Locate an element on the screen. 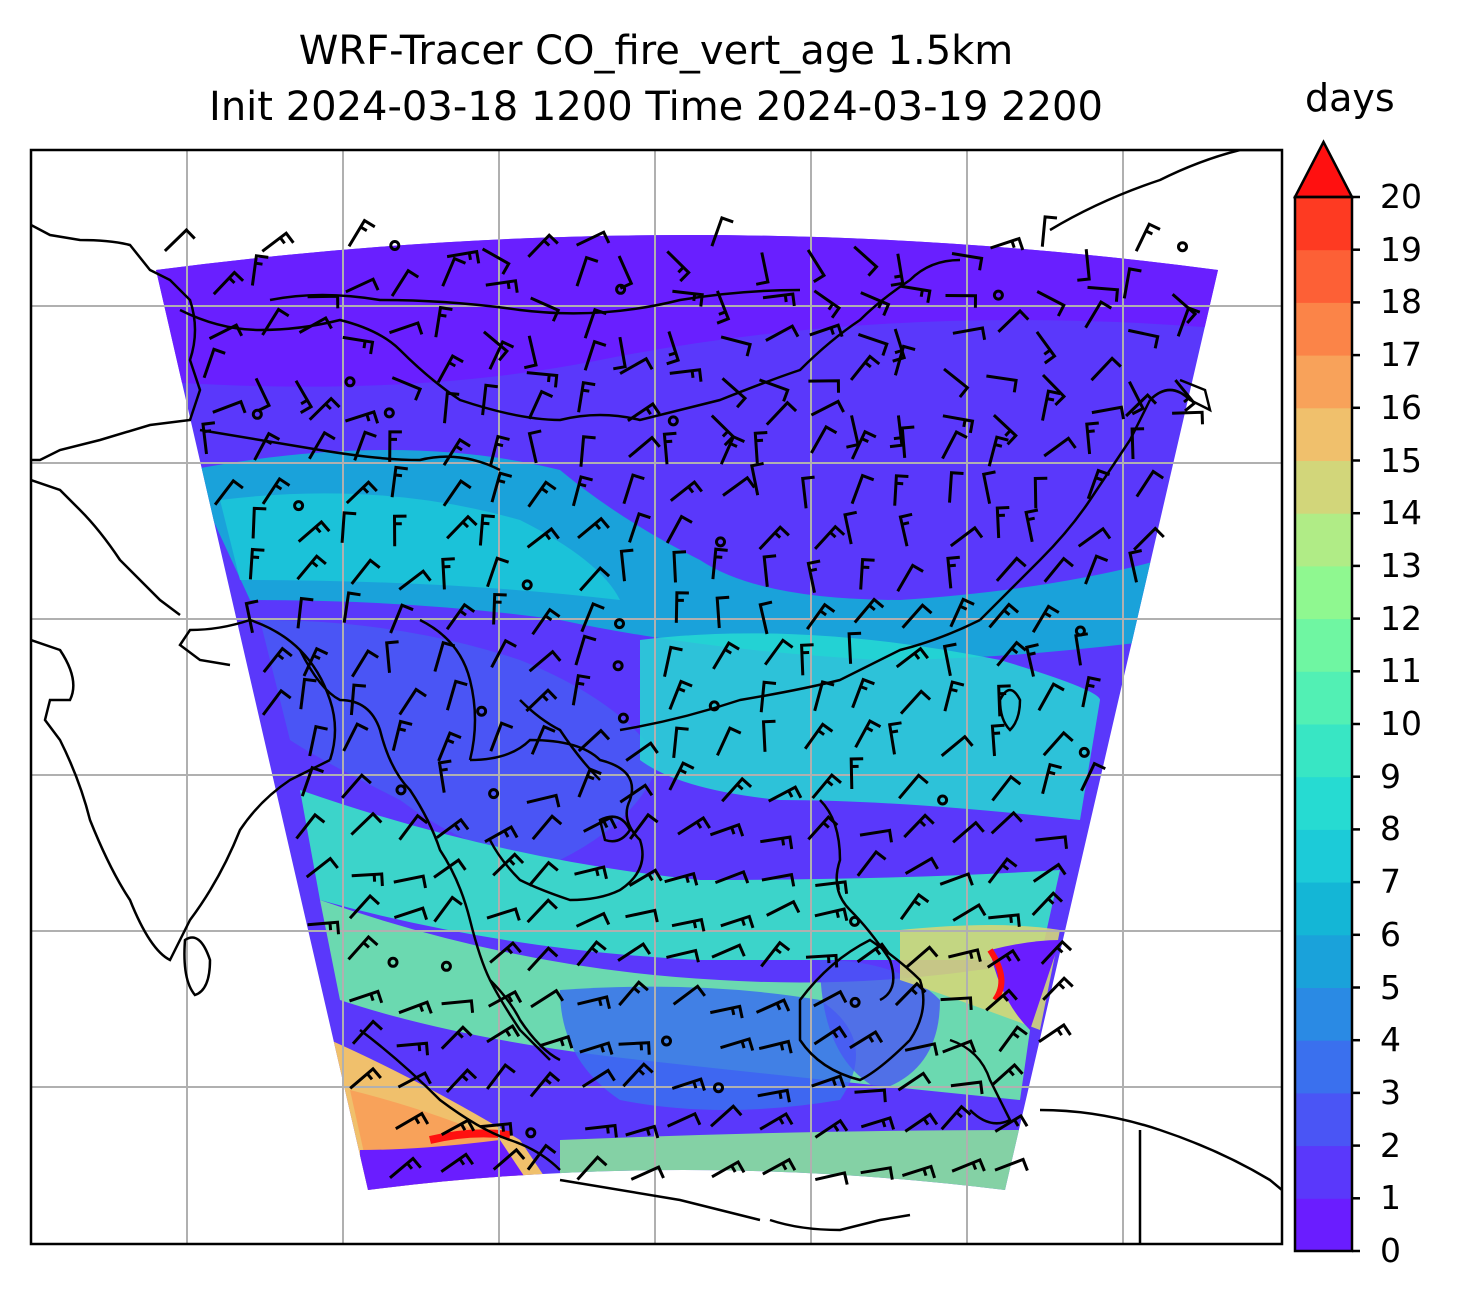  colorbar-tick-label: 3 is located at coordinates (1390, 1092).